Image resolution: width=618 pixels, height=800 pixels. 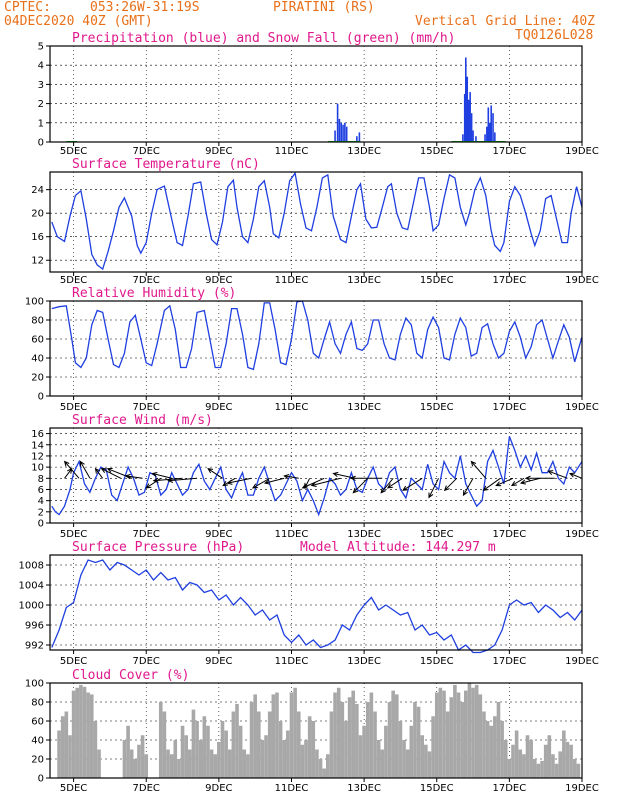 I want to click on rh-xtick-label: 7DEC, so click(x=146, y=407).